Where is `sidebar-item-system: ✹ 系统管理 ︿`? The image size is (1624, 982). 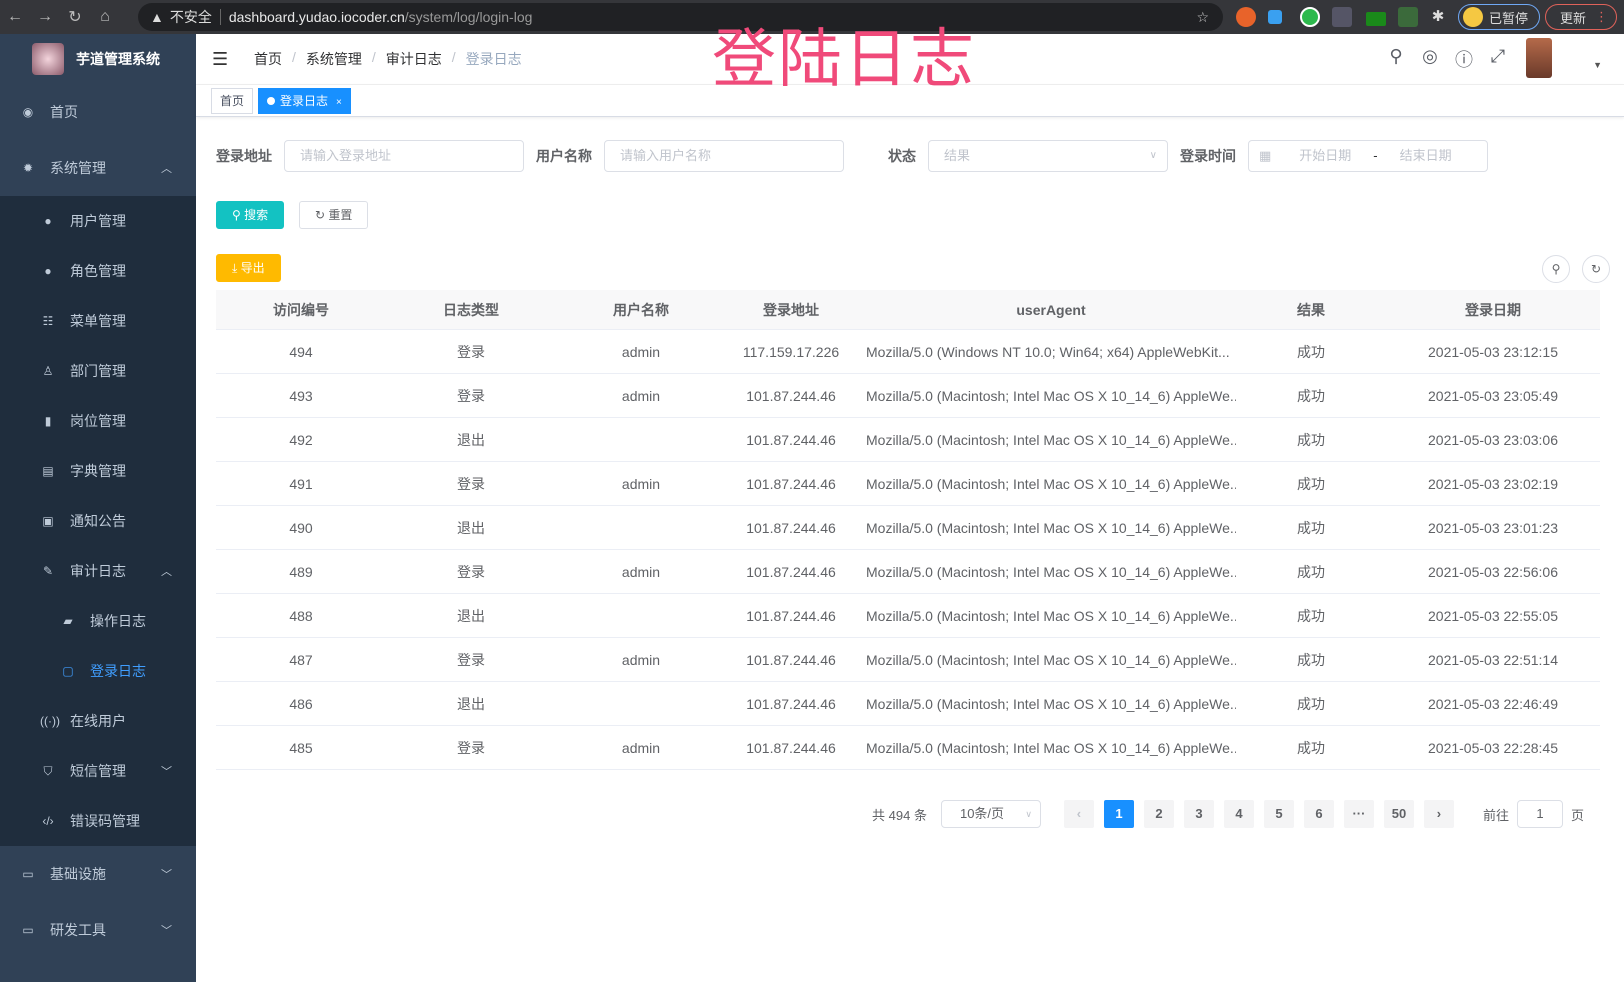 sidebar-item-system: ✹ 系统管理 ︿ is located at coordinates (98, 168).